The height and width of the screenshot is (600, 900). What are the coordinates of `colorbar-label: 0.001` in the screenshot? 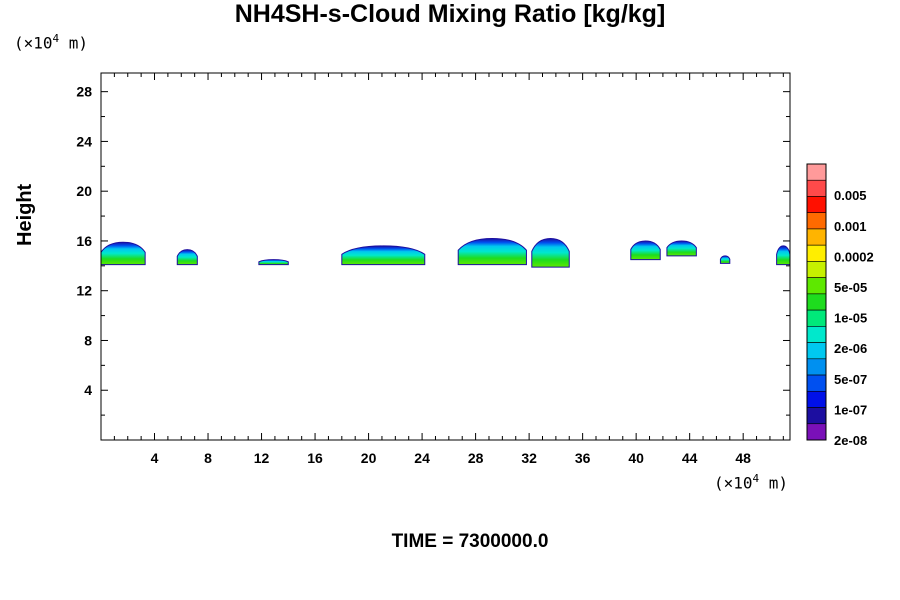 It's located at (850, 226).